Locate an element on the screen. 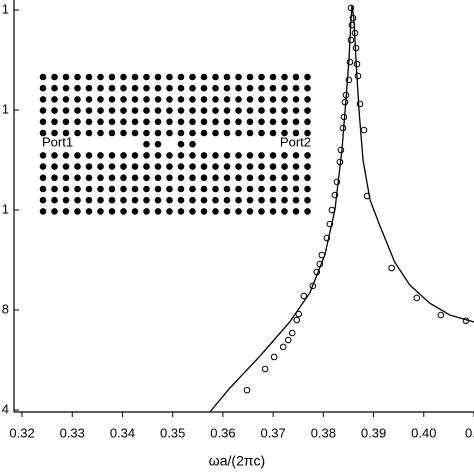 The width and height of the screenshot is (474, 474). x-tick-label: 0.38 is located at coordinates (323, 432).